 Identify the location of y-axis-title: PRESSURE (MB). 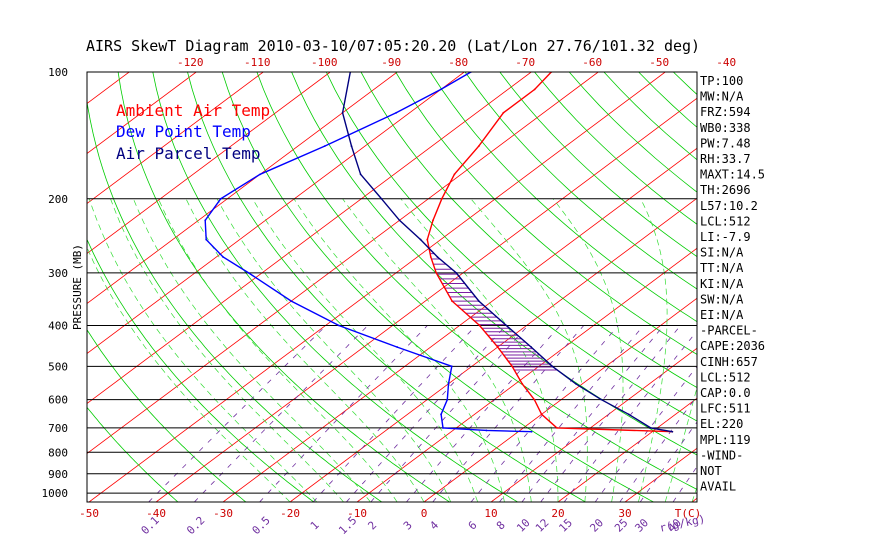
(77, 287).